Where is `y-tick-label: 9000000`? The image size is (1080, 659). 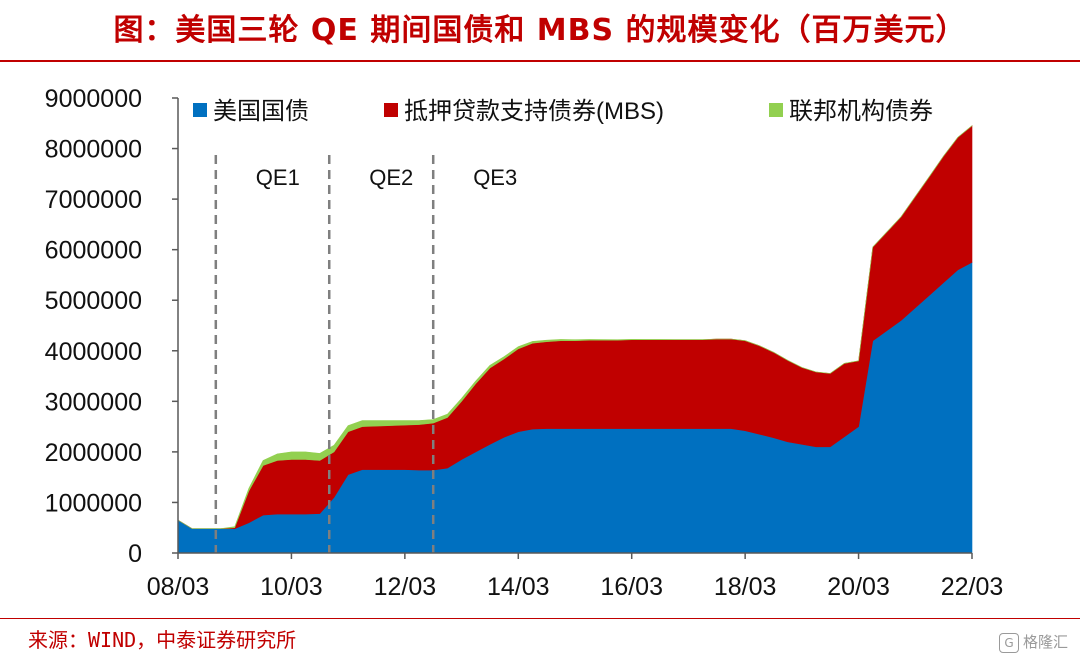 y-tick-label: 9000000 is located at coordinates (93, 99).